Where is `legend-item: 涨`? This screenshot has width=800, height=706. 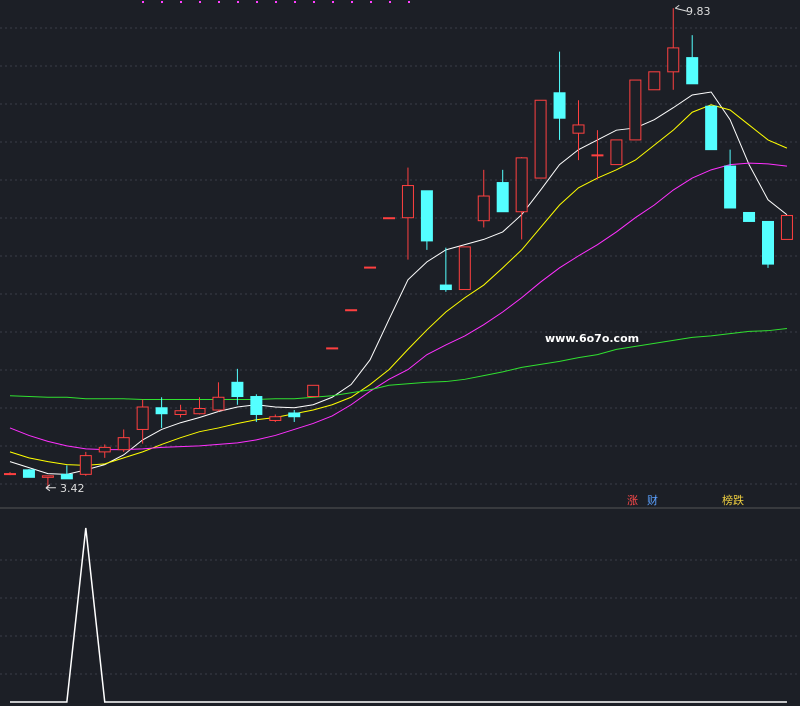
legend-item: 涨 is located at coordinates (632, 500).